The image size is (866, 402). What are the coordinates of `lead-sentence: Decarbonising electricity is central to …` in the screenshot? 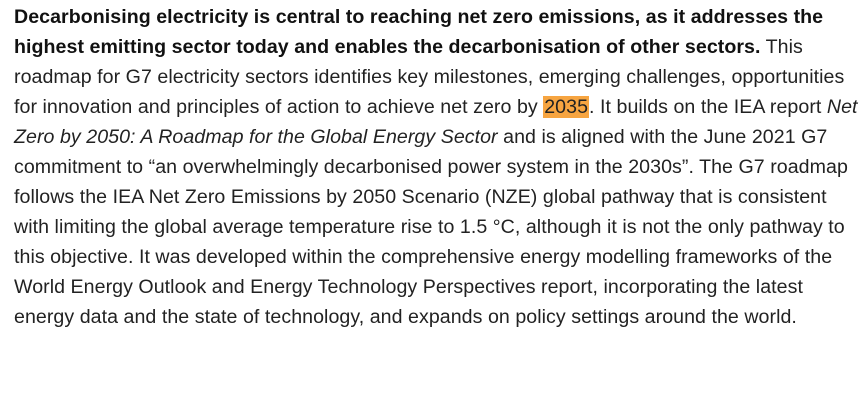 It's located at (419, 32).